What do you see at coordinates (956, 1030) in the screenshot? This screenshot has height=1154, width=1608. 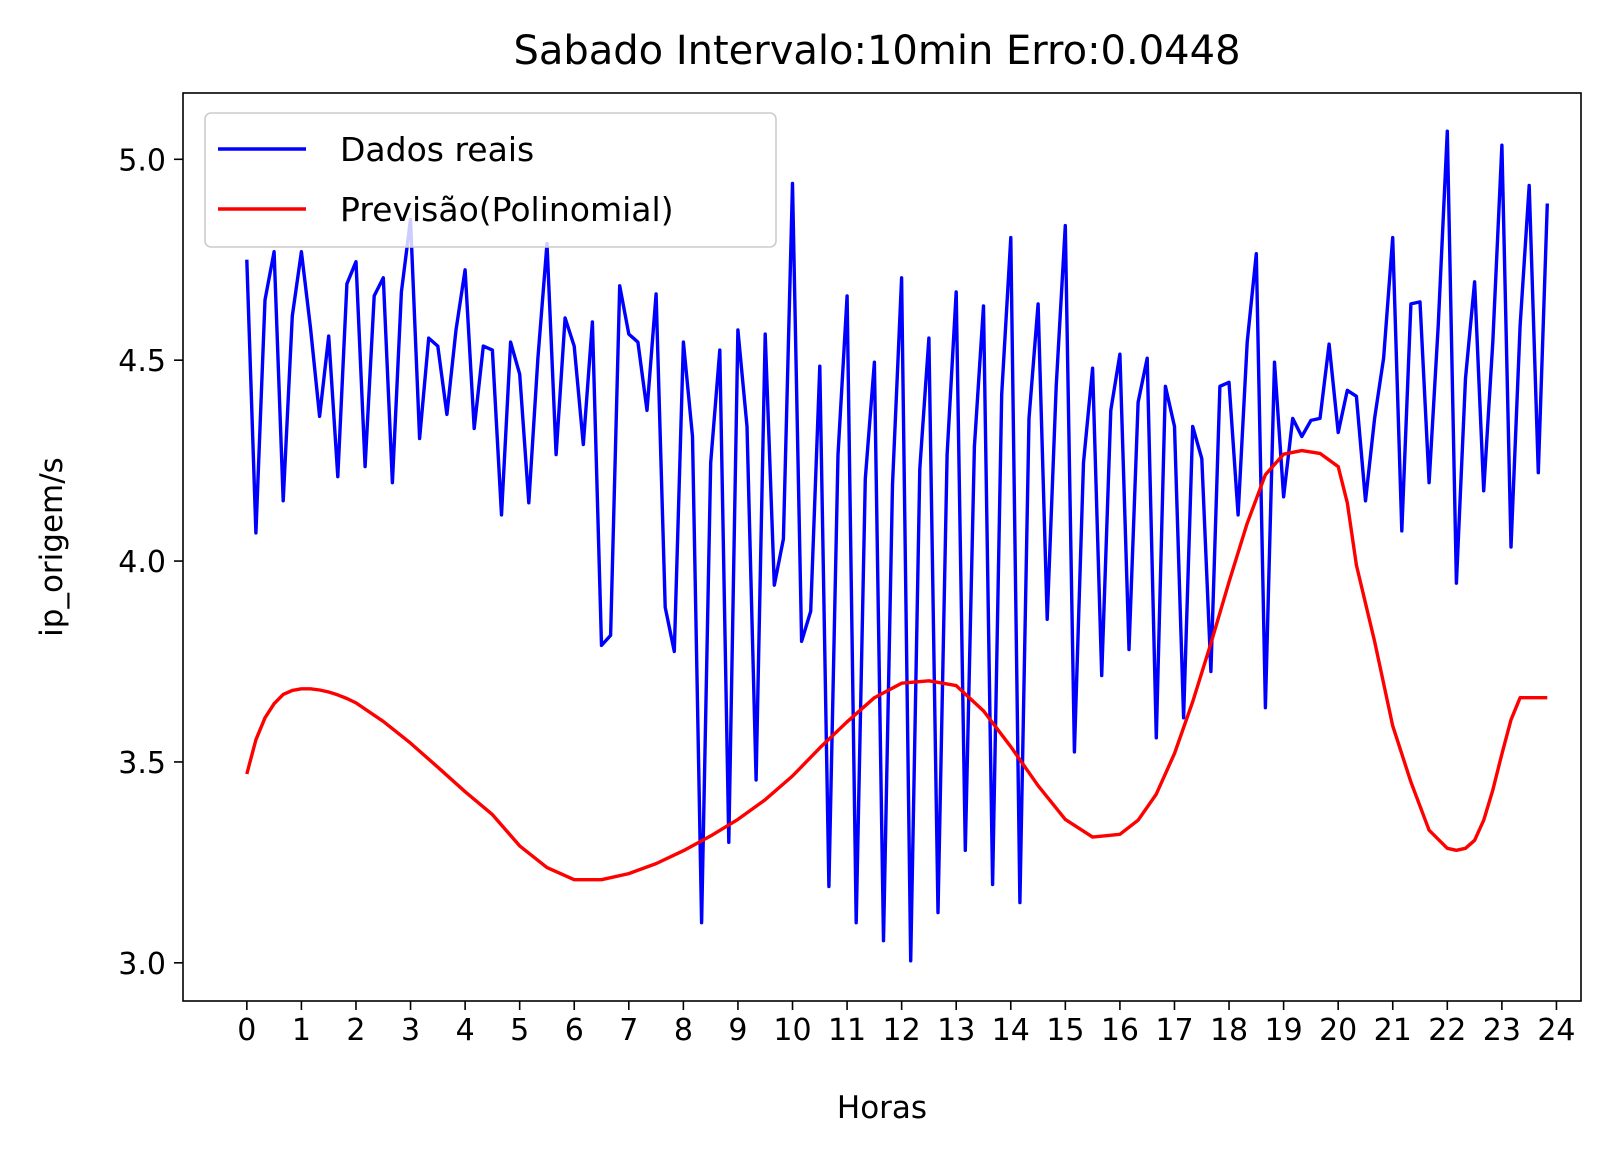 I see `x-tick-label: 13` at bounding box center [956, 1030].